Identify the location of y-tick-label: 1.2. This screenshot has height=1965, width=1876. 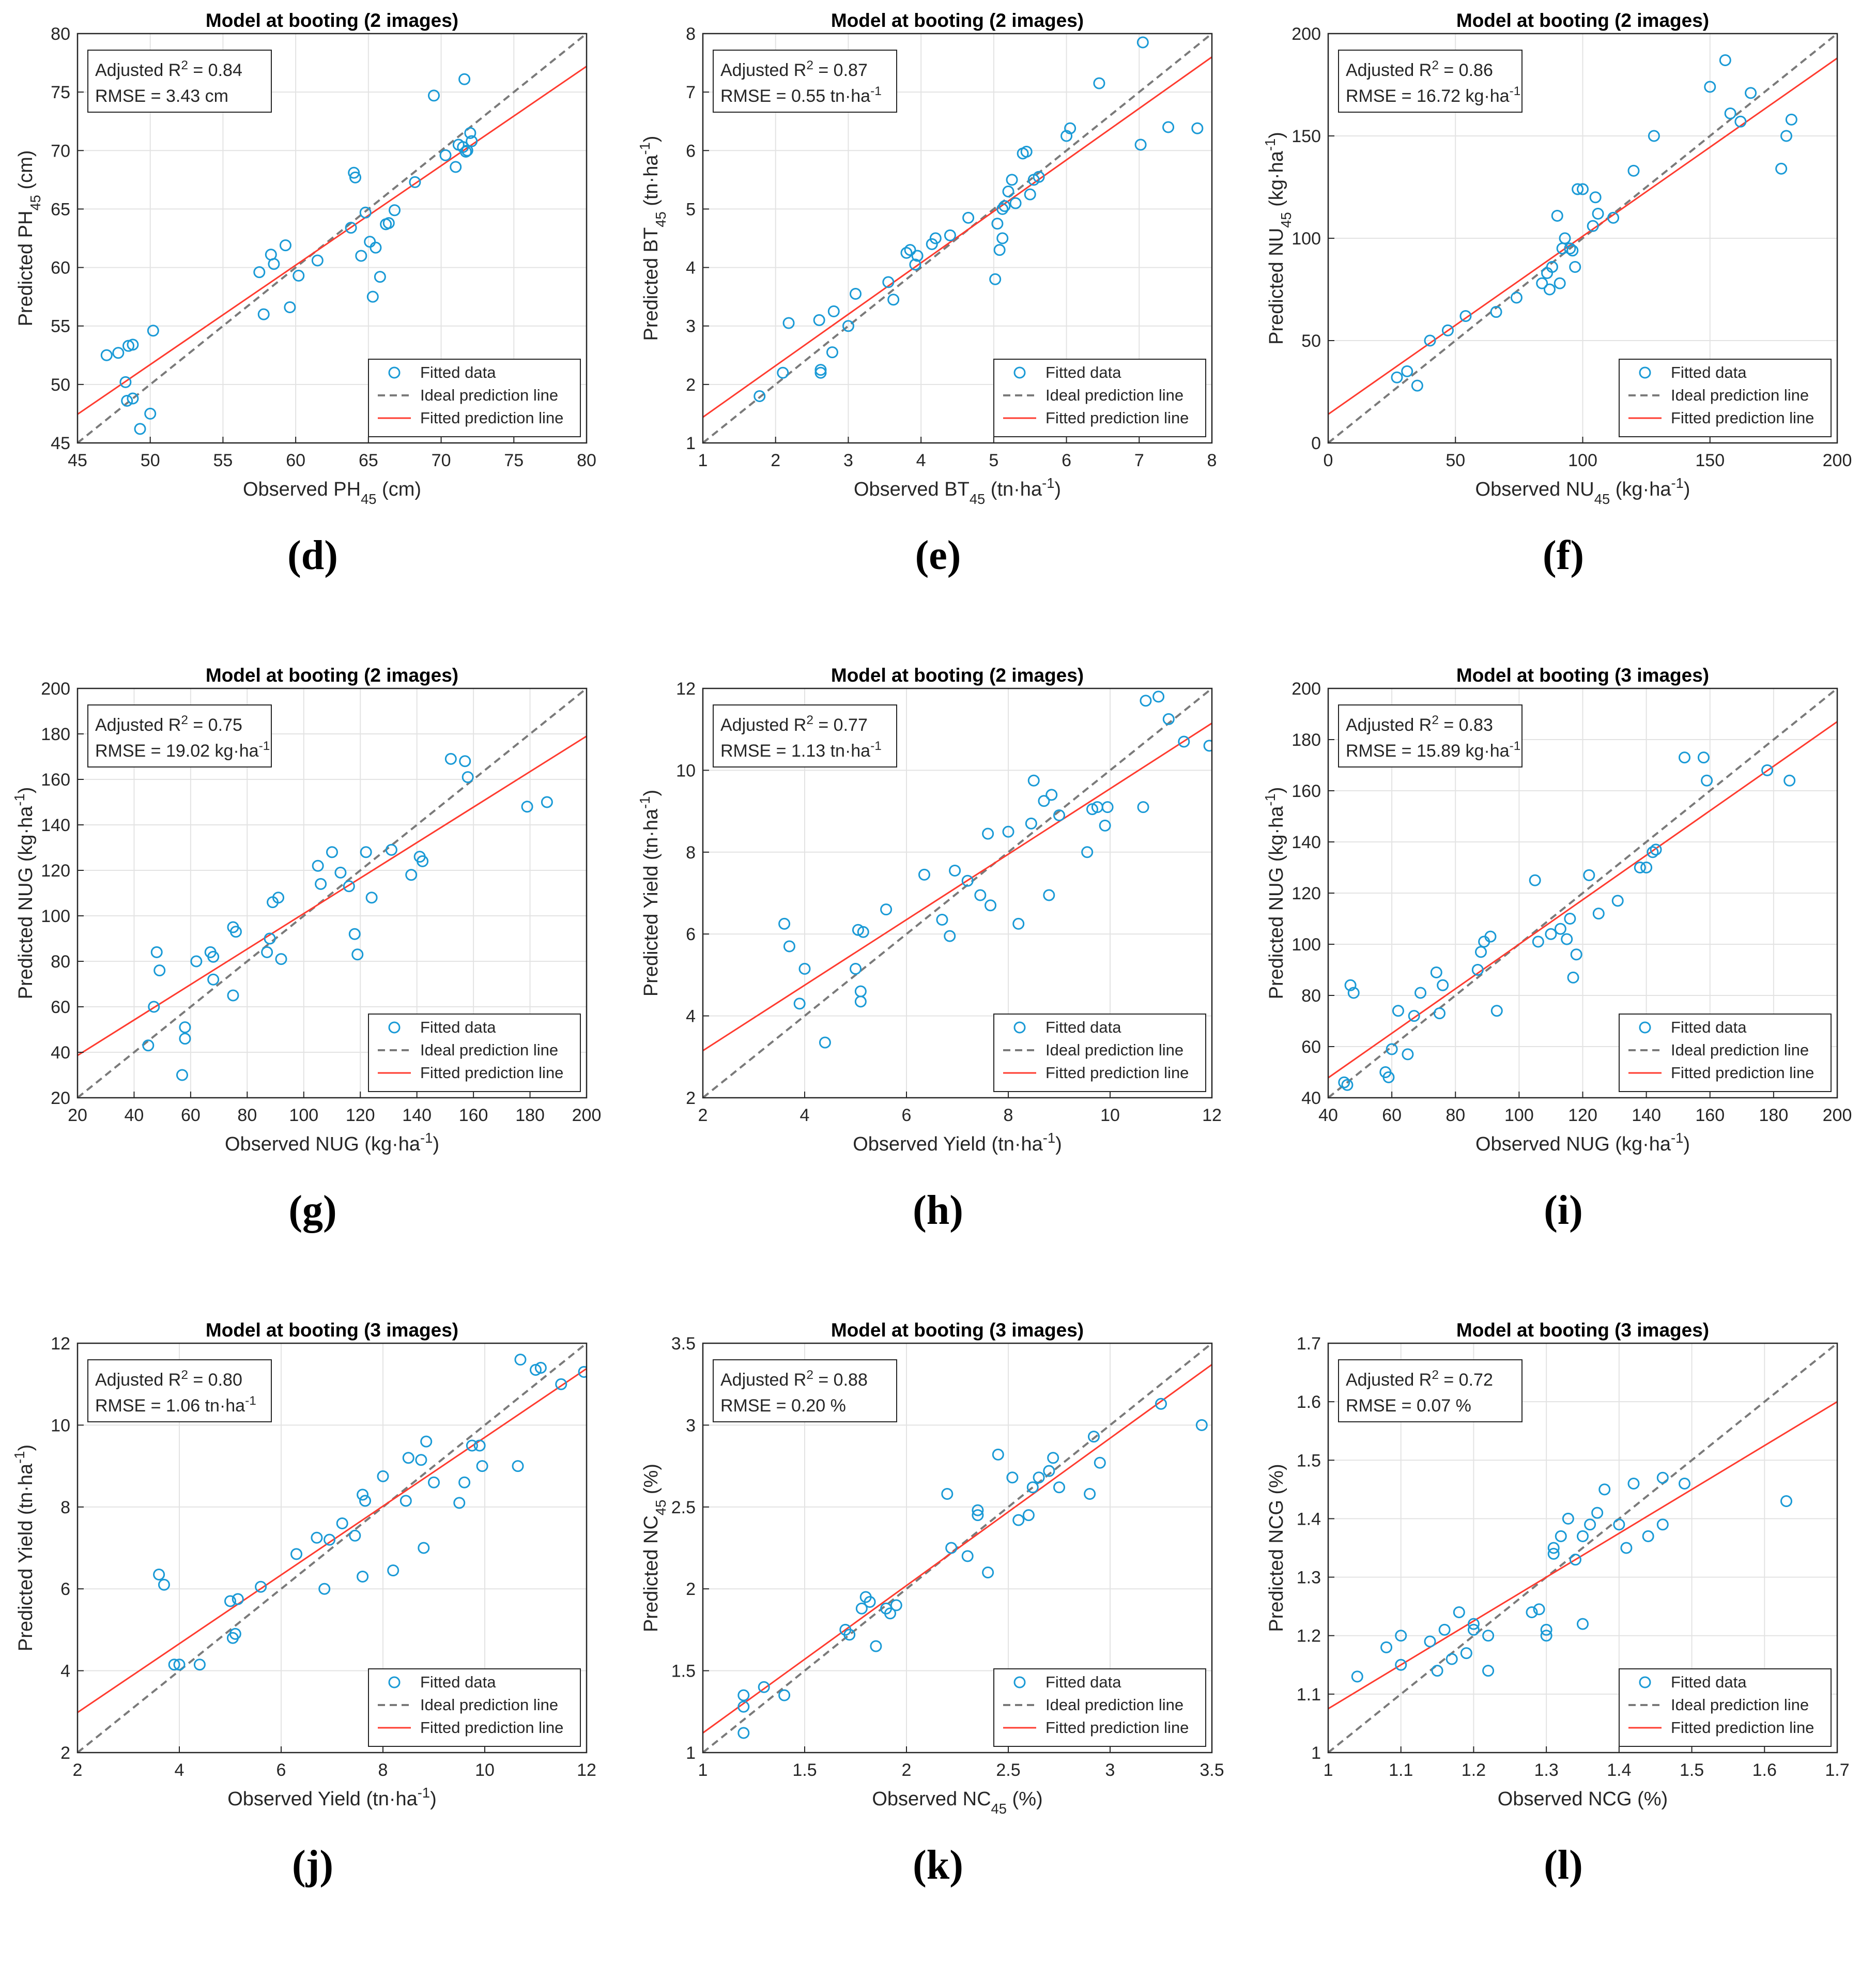
(1309, 1636).